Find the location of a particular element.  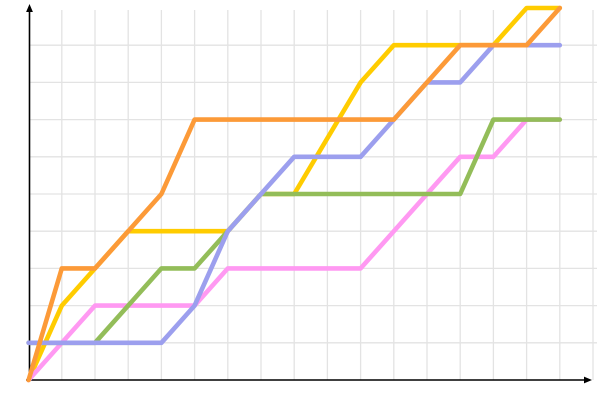

y-axis-arrow-icon is located at coordinates (29, 8).